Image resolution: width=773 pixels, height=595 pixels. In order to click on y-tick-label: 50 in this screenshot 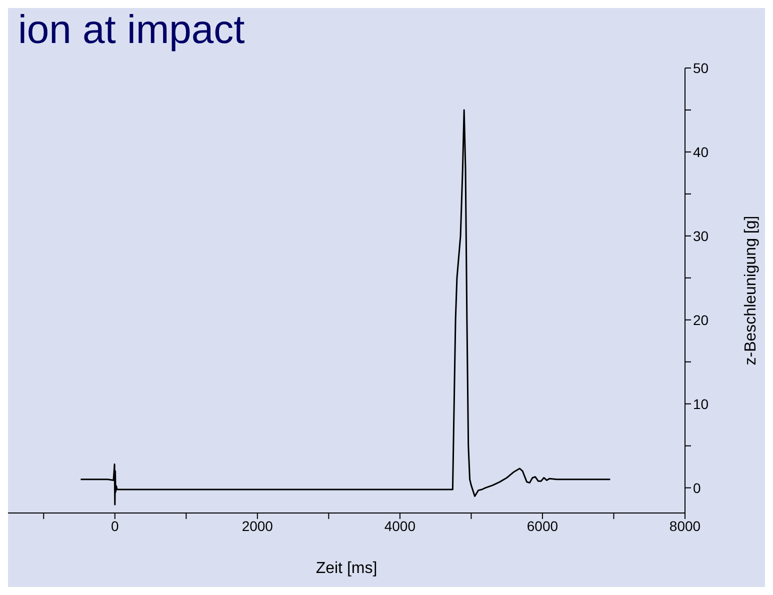, I will do `click(701, 68)`.